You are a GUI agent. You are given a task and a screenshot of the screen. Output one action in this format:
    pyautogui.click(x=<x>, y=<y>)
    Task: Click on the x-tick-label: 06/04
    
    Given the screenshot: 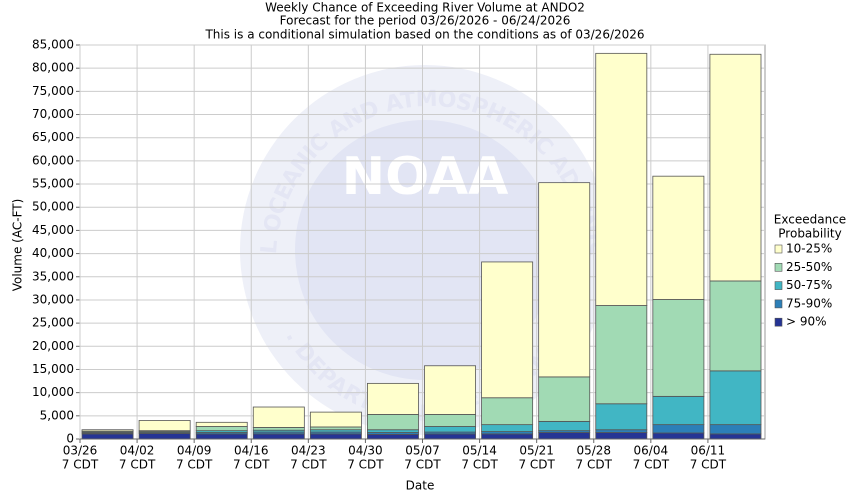 What is the action you would take?
    pyautogui.click(x=651, y=451)
    